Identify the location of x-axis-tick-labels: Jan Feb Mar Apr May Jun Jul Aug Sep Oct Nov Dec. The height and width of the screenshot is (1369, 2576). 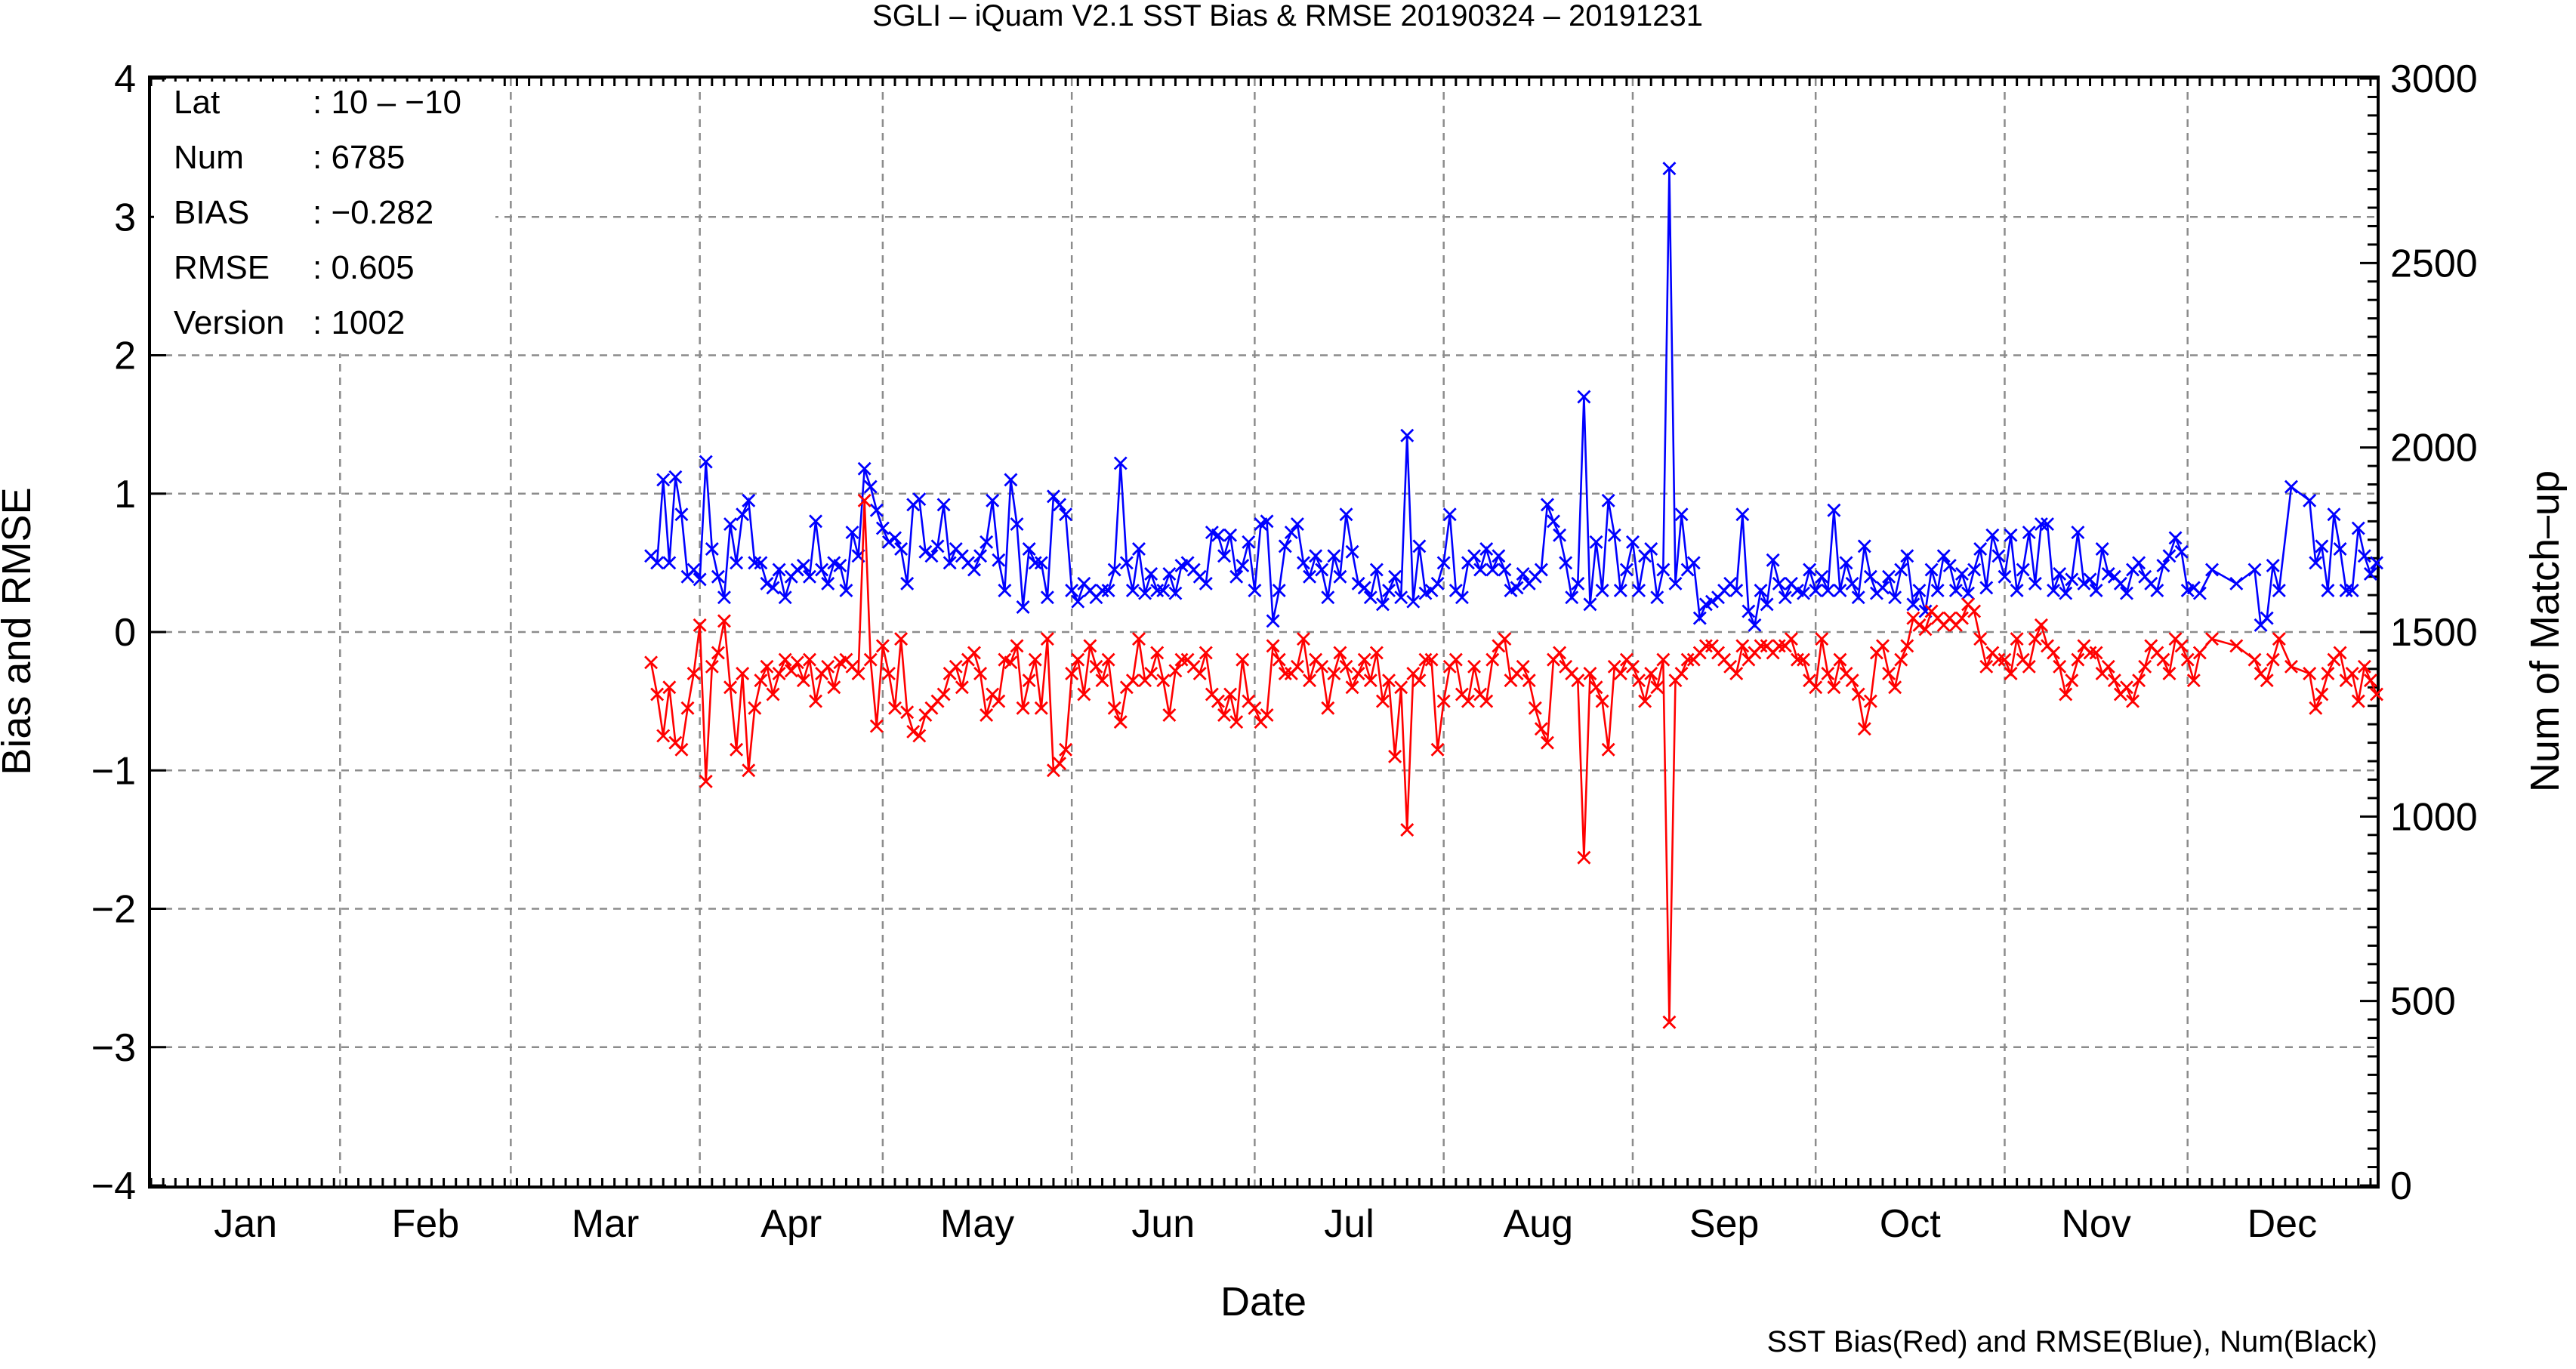
(1265, 1224).